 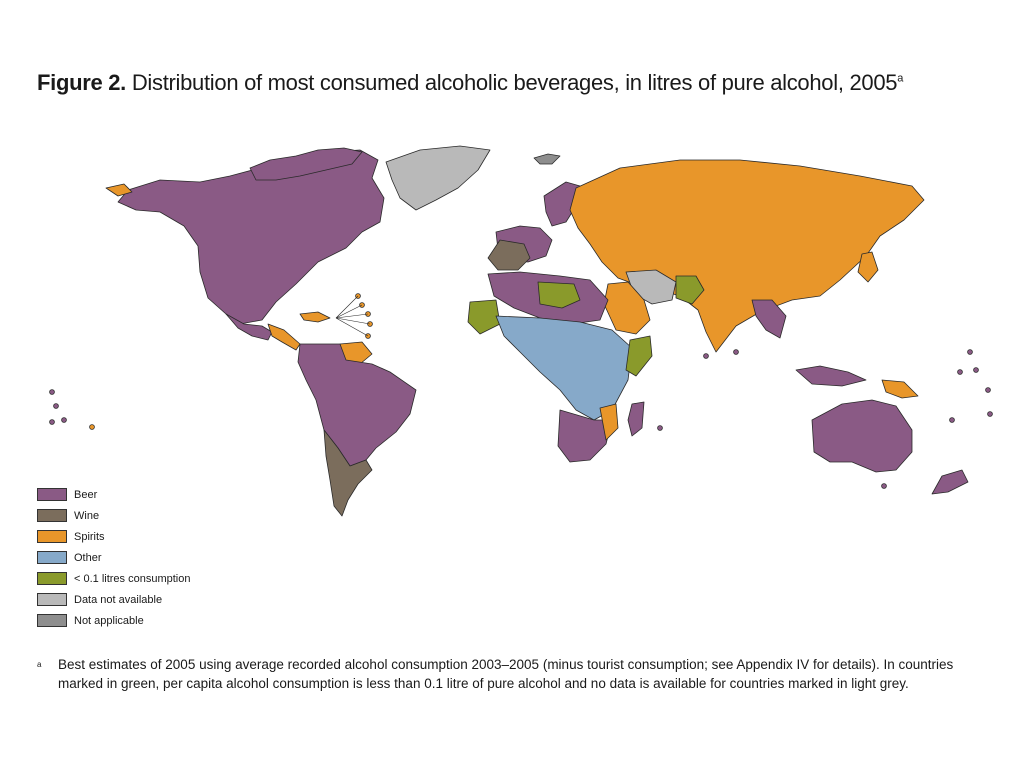 What do you see at coordinates (627, 308) in the screenshot?
I see `region-arabia` at bounding box center [627, 308].